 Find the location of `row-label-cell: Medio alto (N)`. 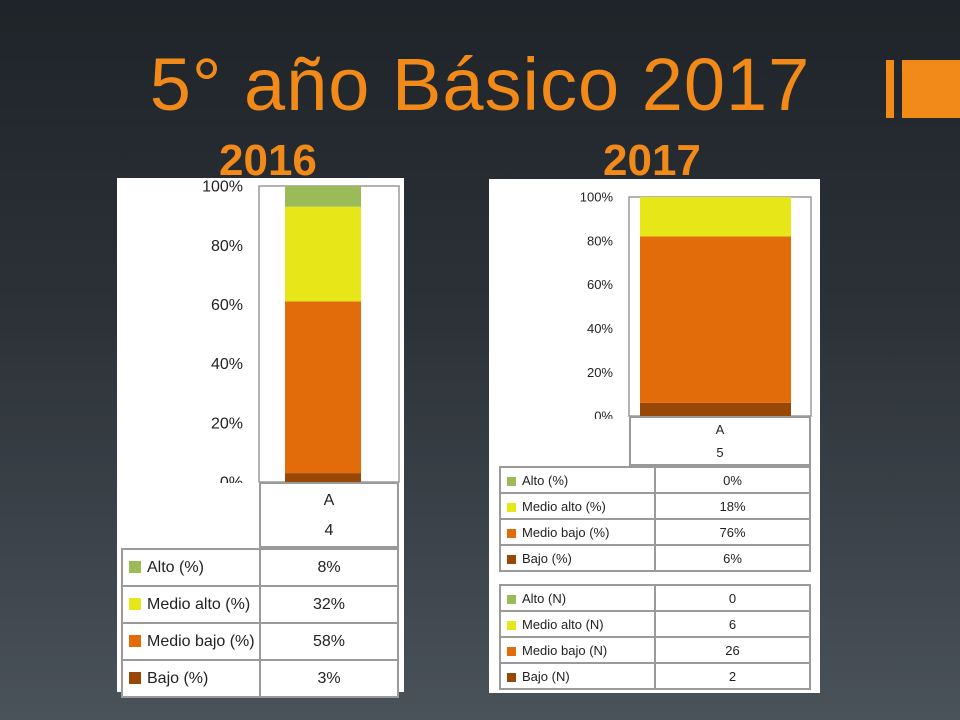

row-label-cell: Medio alto (N) is located at coordinates (577, 624).